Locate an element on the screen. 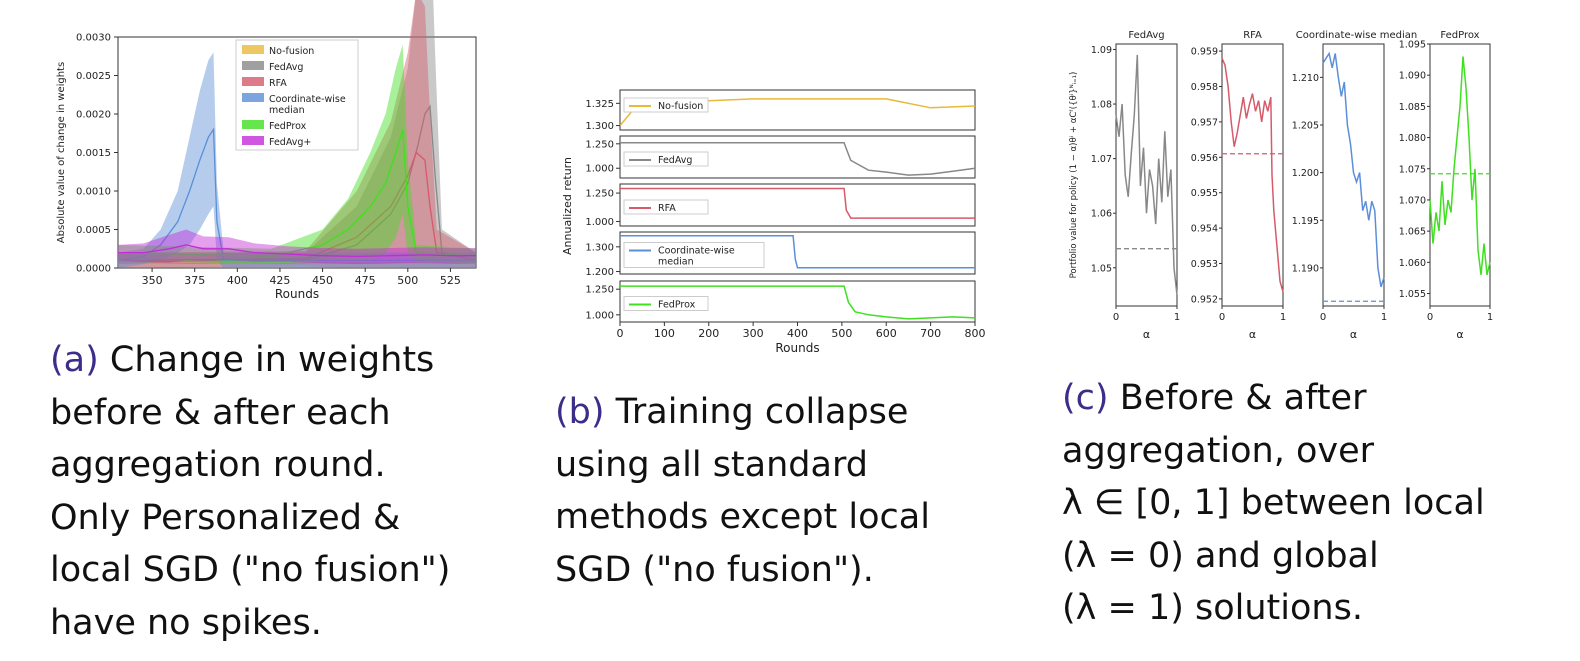 The image size is (1580, 661). chart-c-ytick-label: 0.955 is located at coordinates (1204, 193).